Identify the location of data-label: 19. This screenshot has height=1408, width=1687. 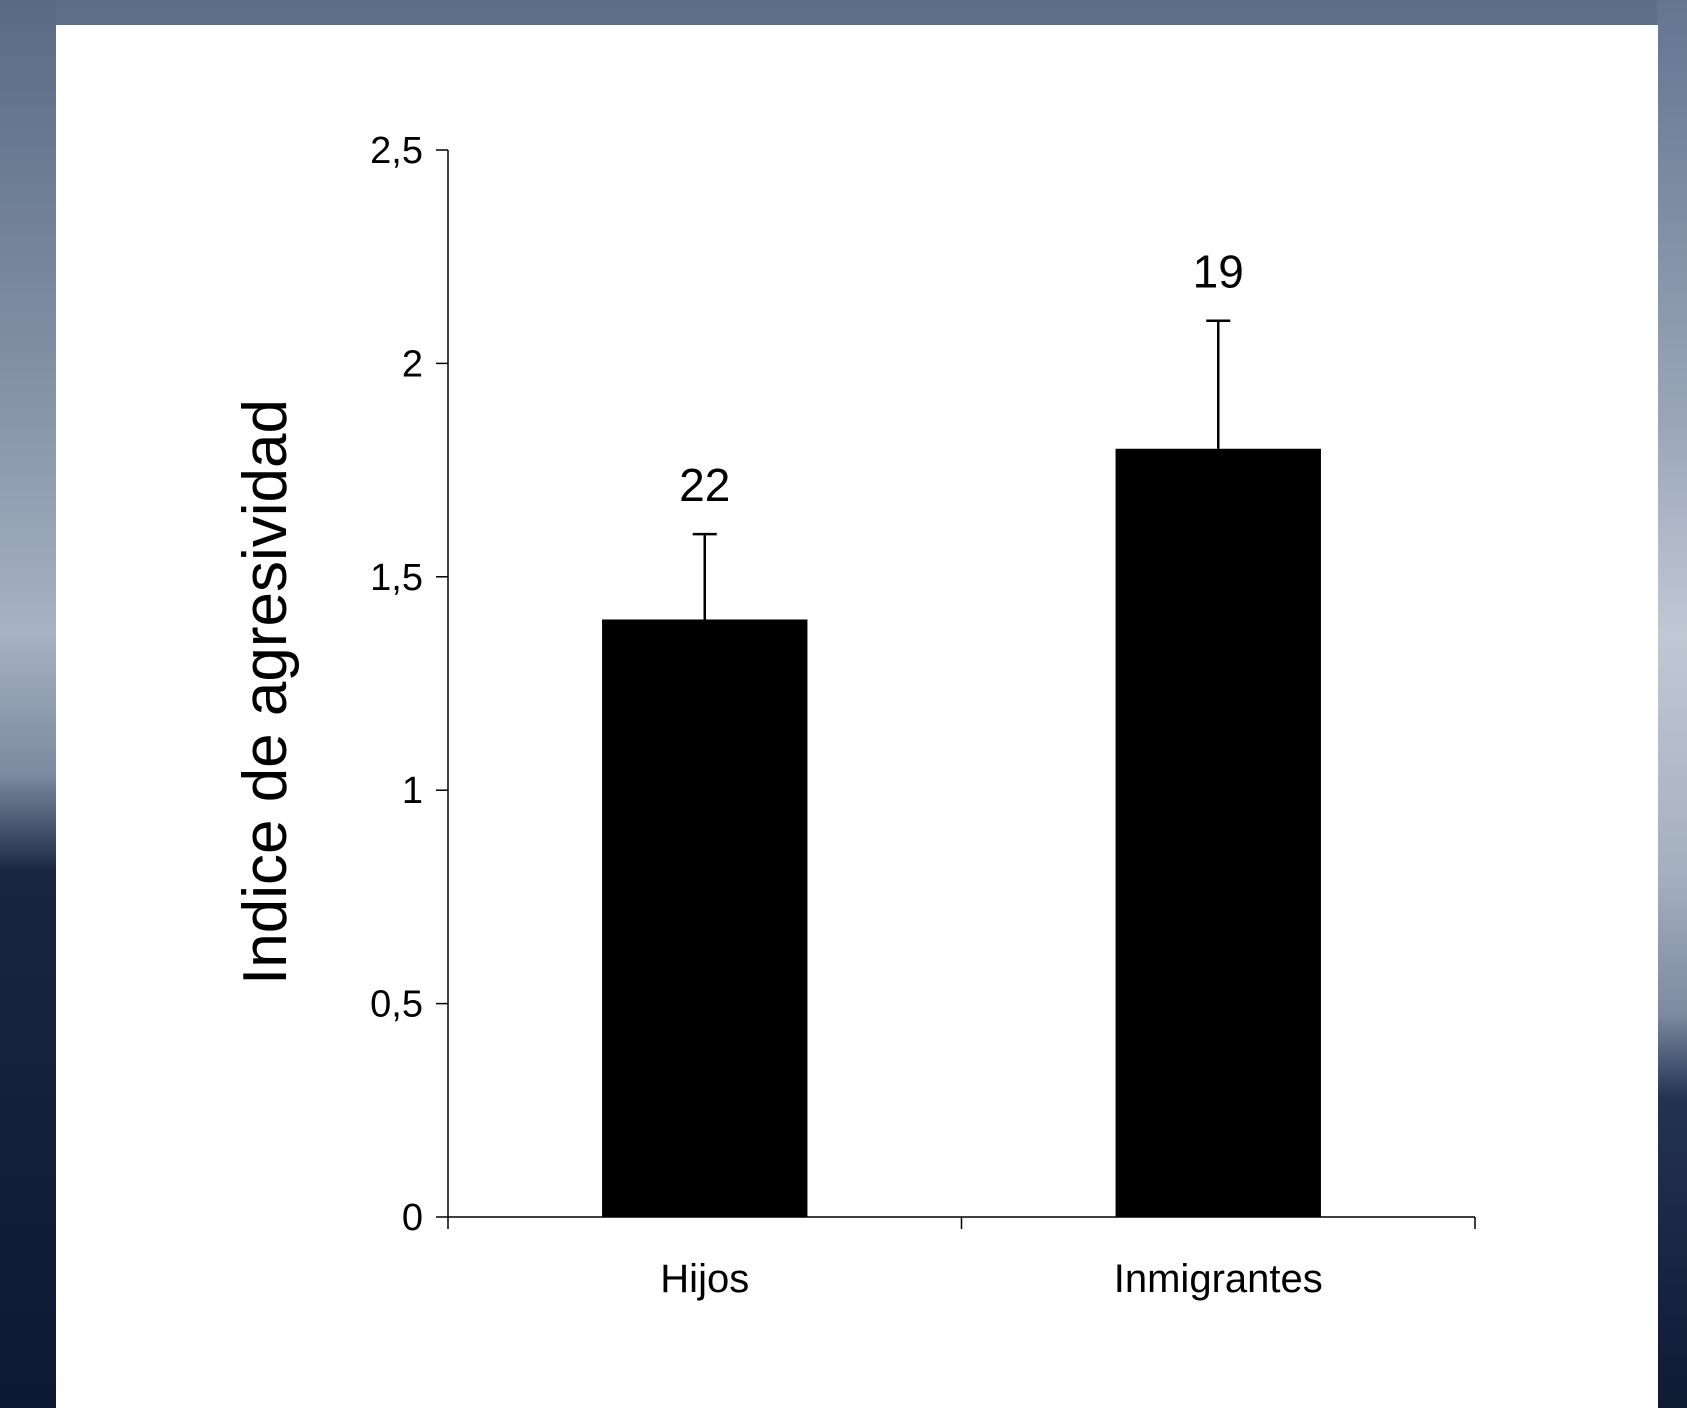
(1218, 272).